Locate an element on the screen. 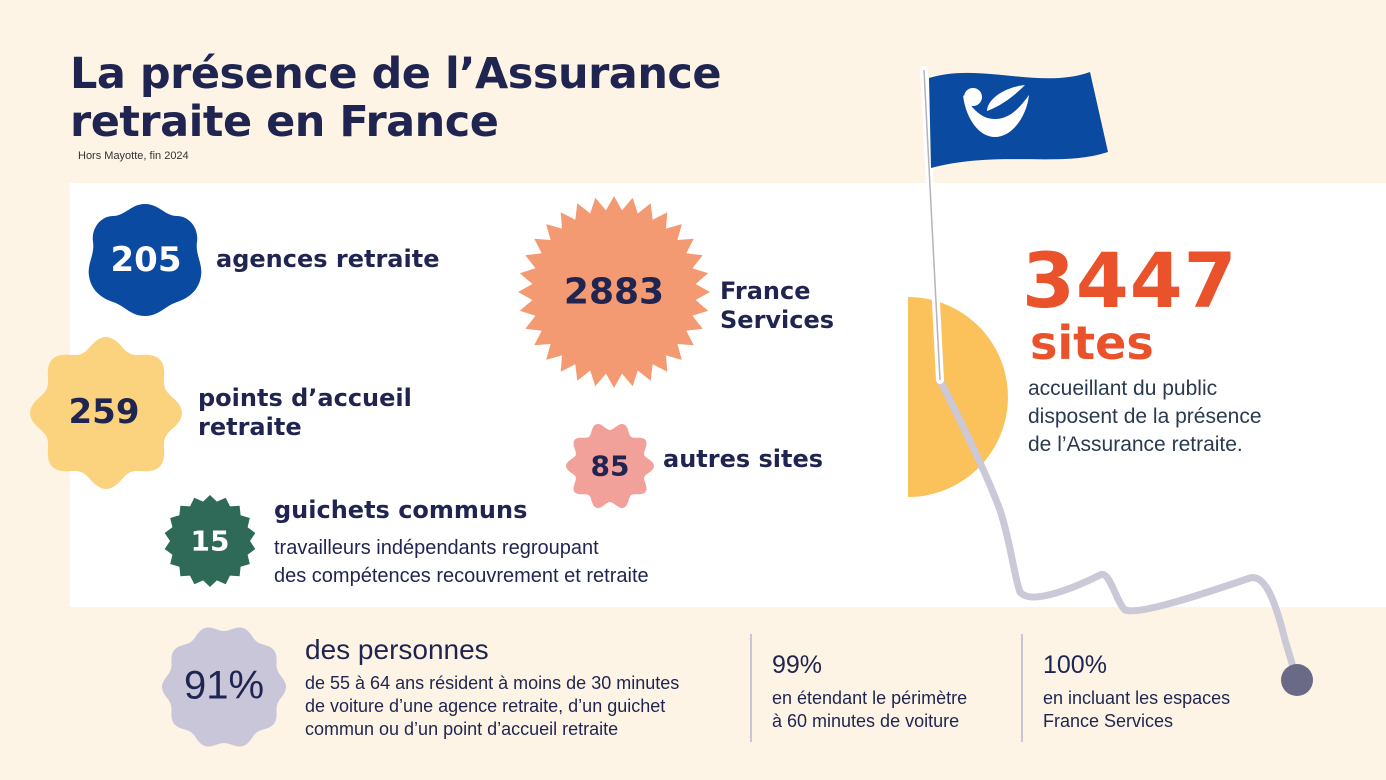  guichets-desc-line1: travailleurs indépendants regroupant is located at coordinates (436, 548).